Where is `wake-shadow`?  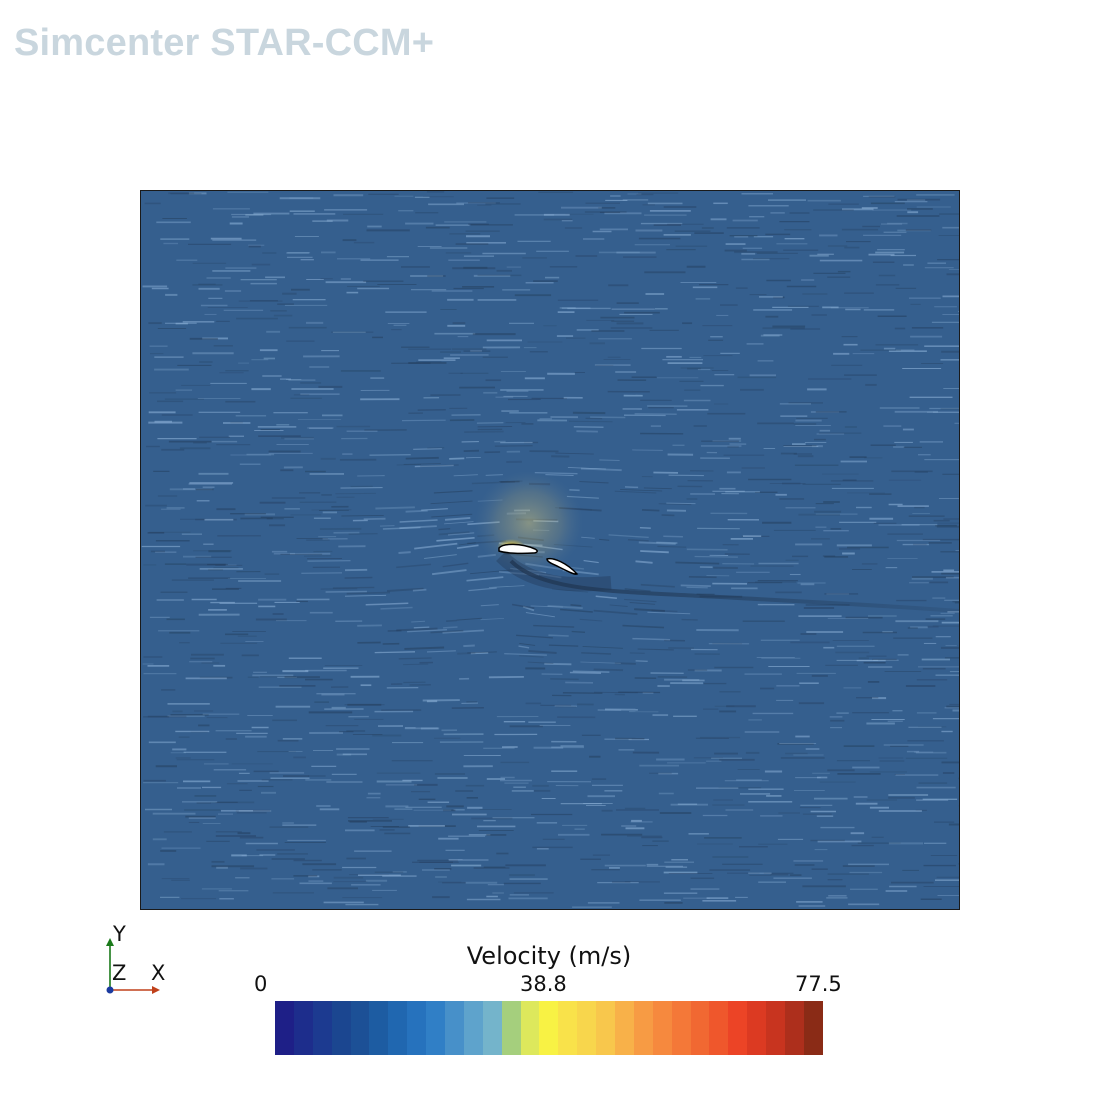
wake-shadow is located at coordinates (554, 571).